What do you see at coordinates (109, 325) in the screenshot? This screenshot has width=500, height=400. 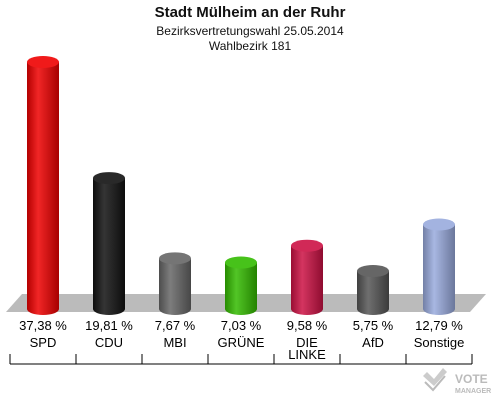 I see `value-label: 19,81 %` at bounding box center [109, 325].